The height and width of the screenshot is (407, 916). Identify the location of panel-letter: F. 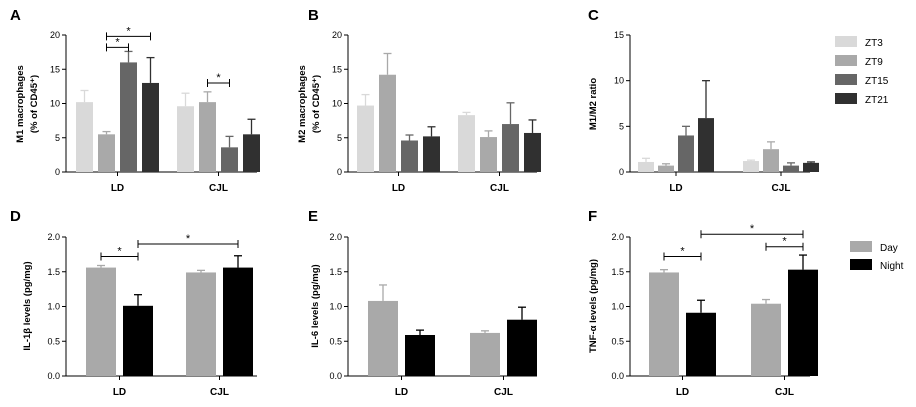
(592, 216).